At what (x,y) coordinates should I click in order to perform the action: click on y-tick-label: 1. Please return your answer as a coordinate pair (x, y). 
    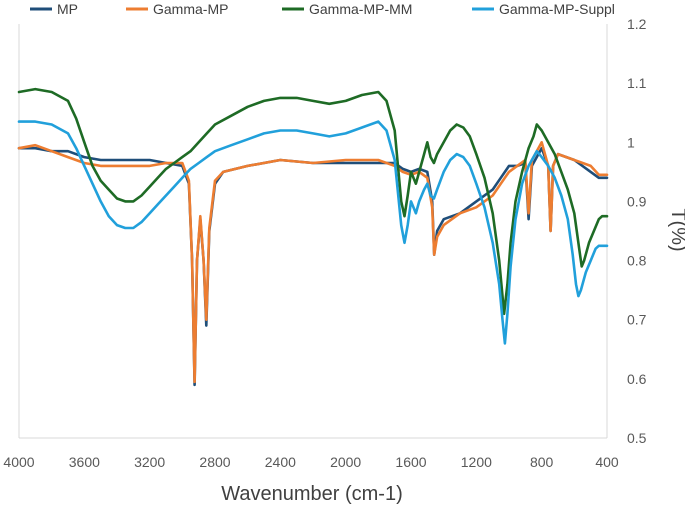
    Looking at the image, I should click on (631, 142).